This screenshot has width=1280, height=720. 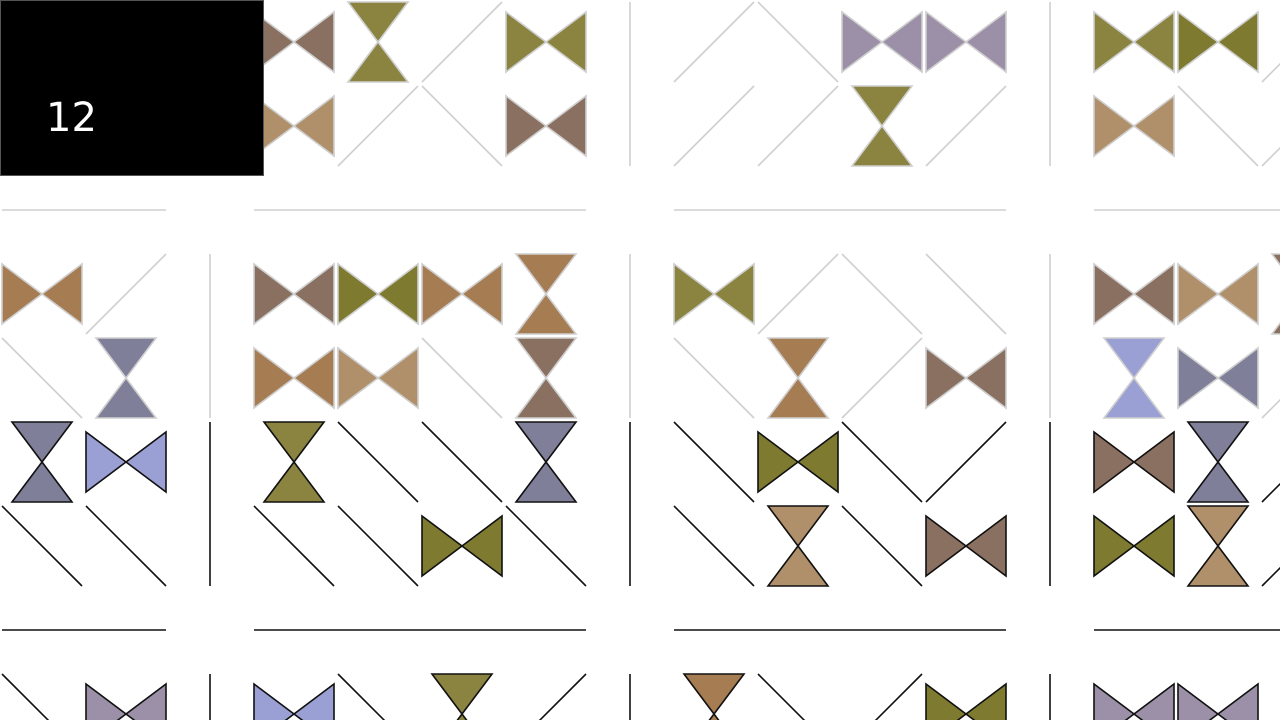 What do you see at coordinates (132, 88) in the screenshot?
I see `counter-box: 12` at bounding box center [132, 88].